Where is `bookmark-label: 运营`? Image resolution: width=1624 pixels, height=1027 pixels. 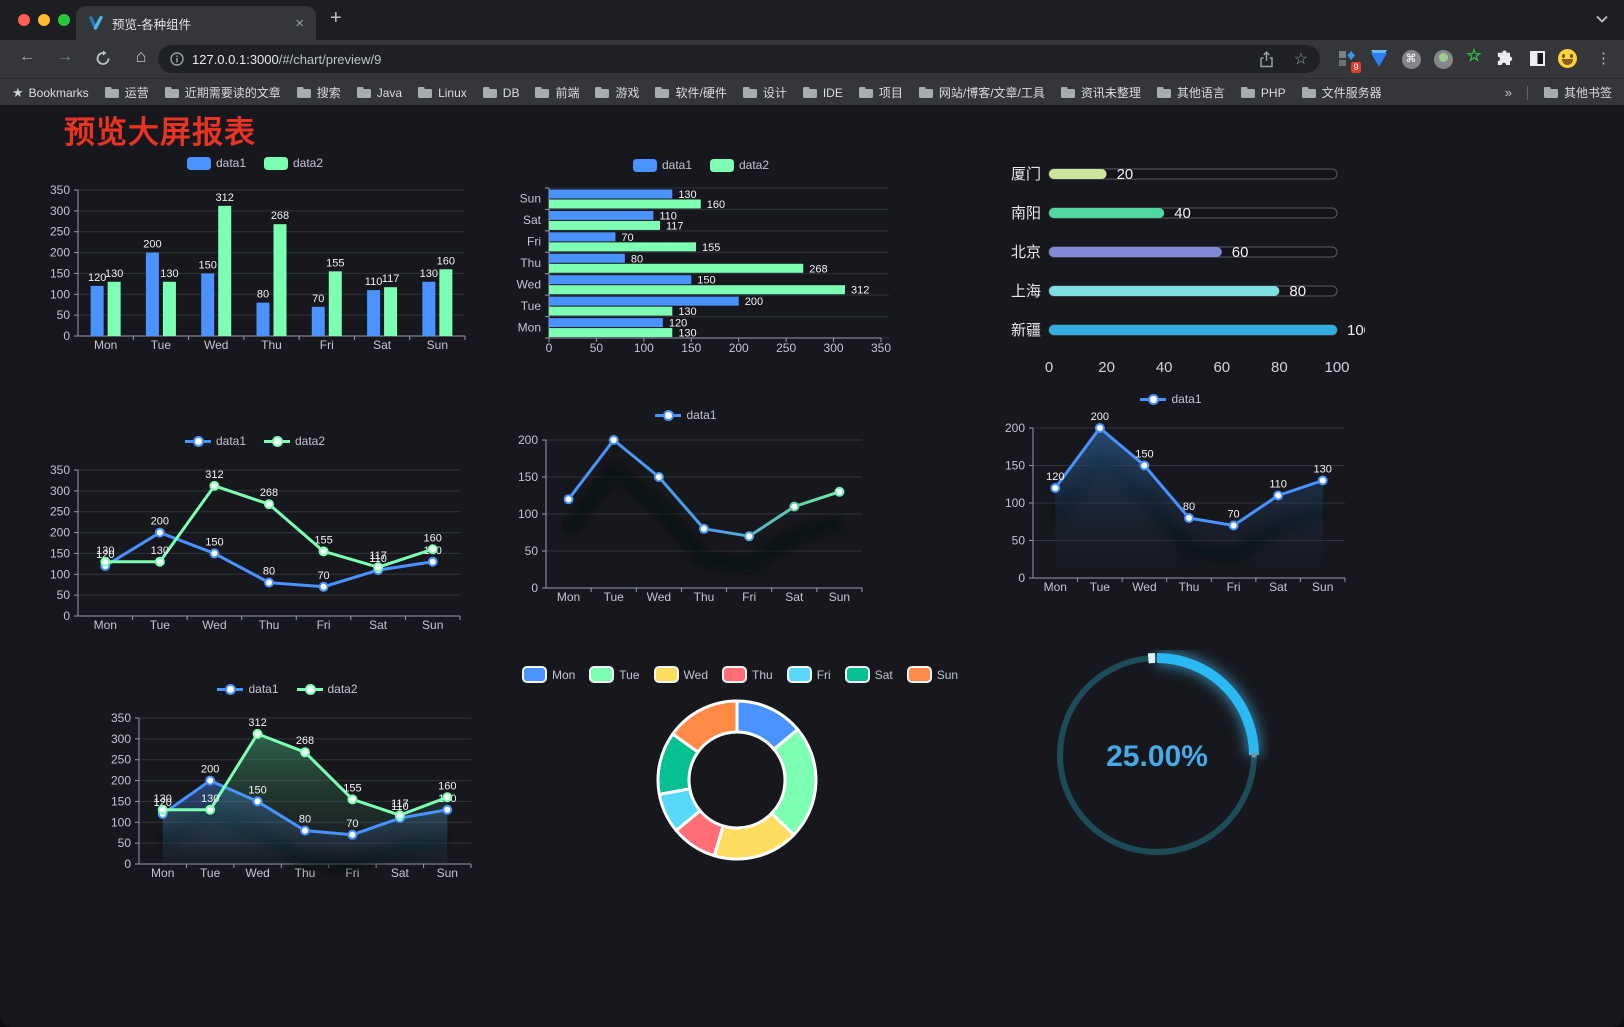
bookmark-label: 运营 is located at coordinates (136, 93).